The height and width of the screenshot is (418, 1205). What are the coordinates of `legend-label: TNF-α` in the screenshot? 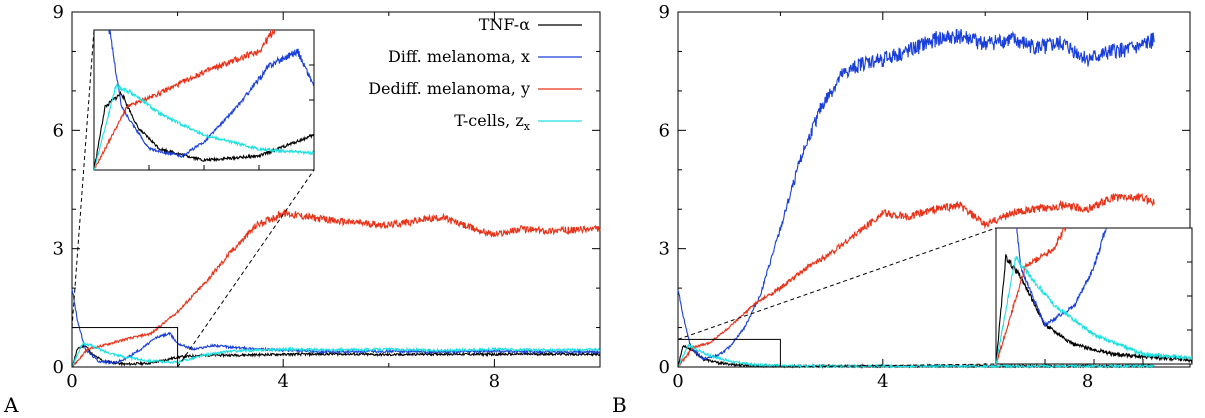 It's located at (504, 24).